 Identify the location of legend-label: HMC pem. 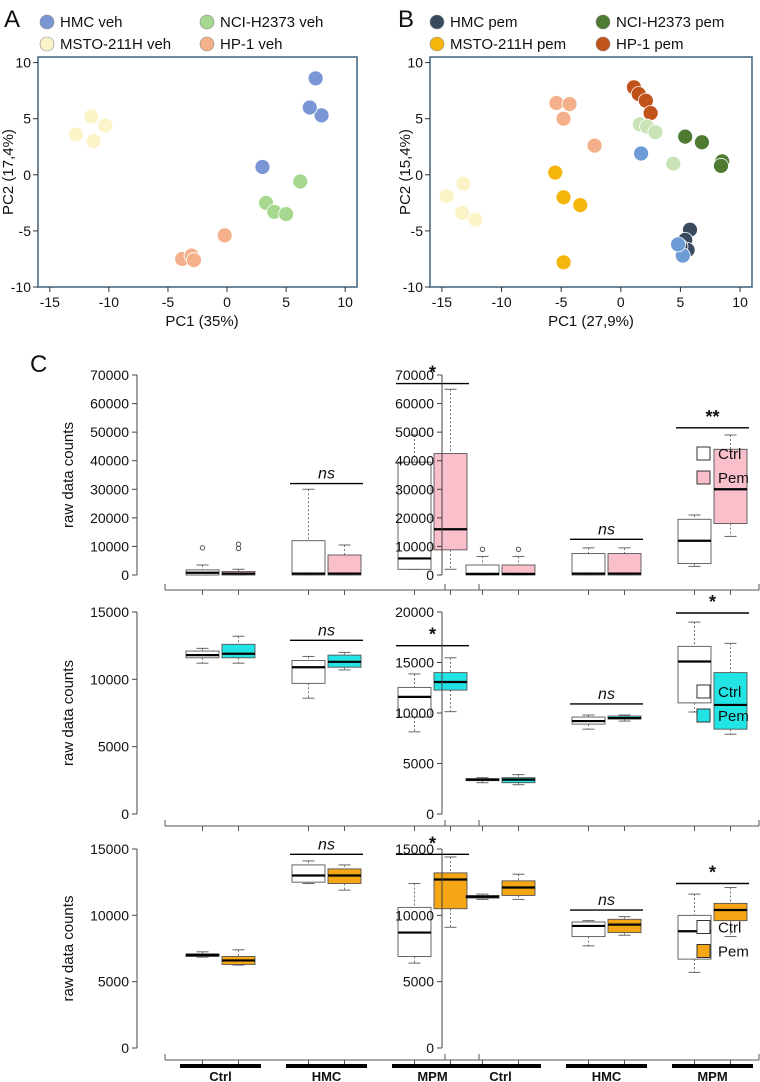
(484, 22).